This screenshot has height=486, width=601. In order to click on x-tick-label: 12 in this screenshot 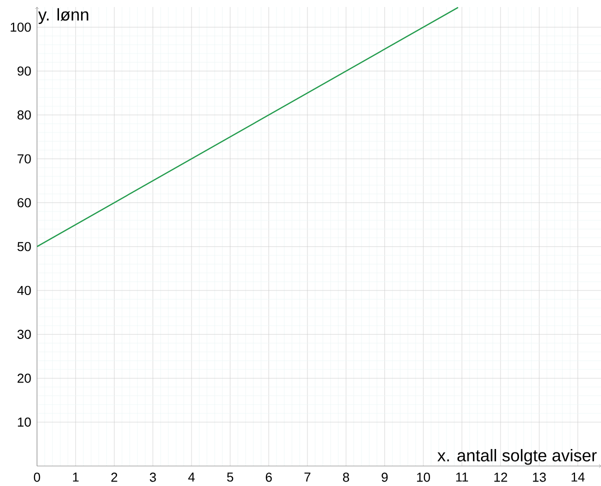, I will do `click(501, 477)`.